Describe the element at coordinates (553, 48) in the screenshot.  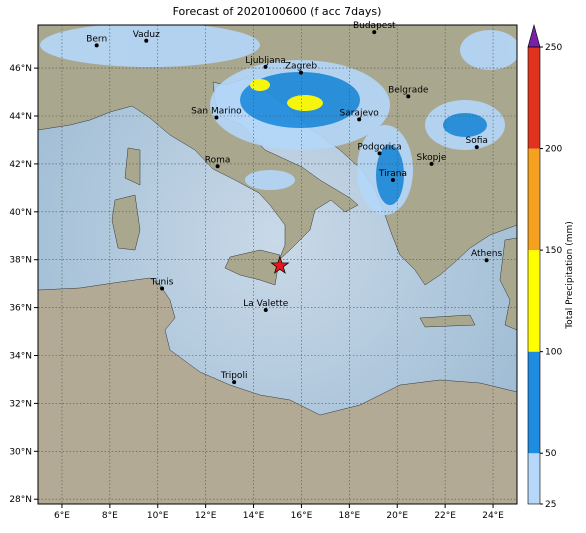
I see `colorbar-tick-label: 250` at that location.